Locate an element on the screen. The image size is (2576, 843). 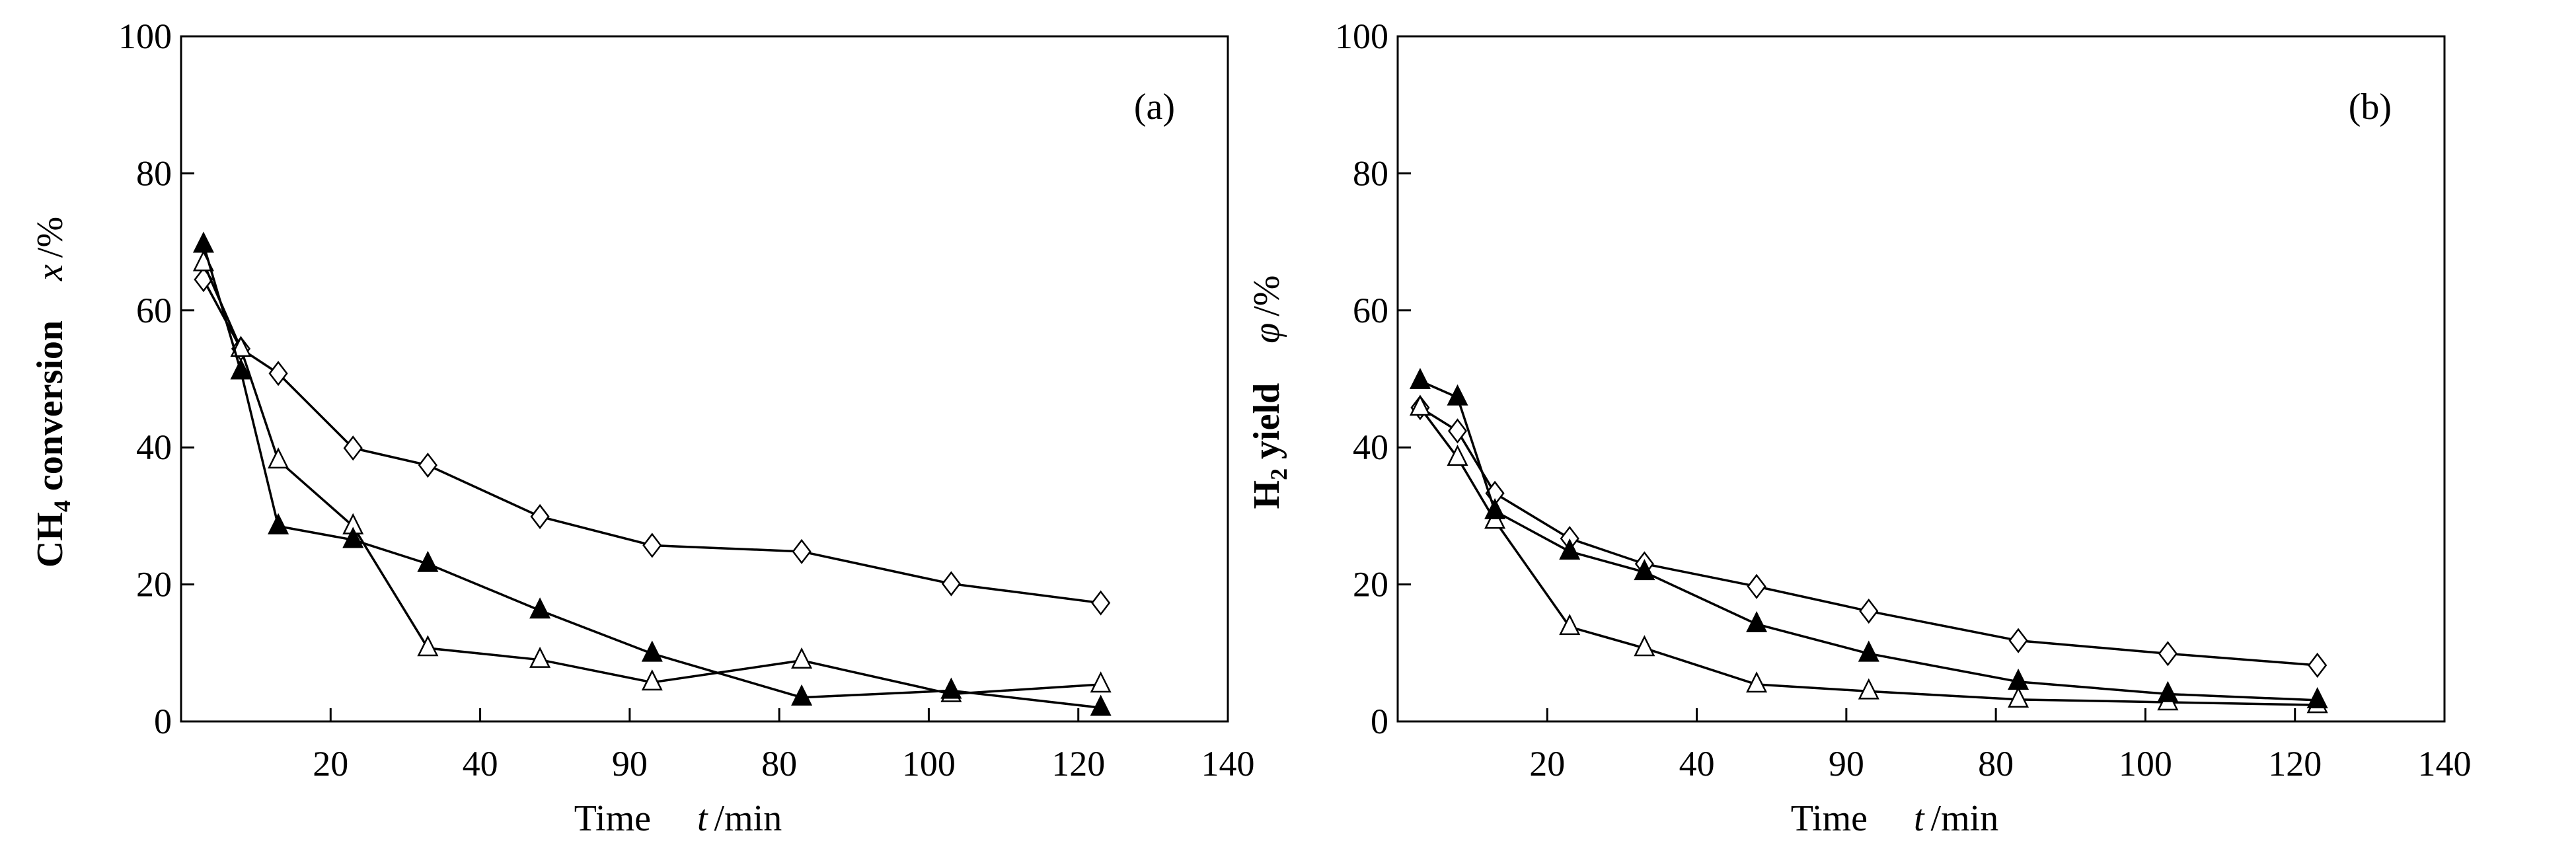
y-axis-label: H2 yieldφ/% is located at coordinates (1269, 392).